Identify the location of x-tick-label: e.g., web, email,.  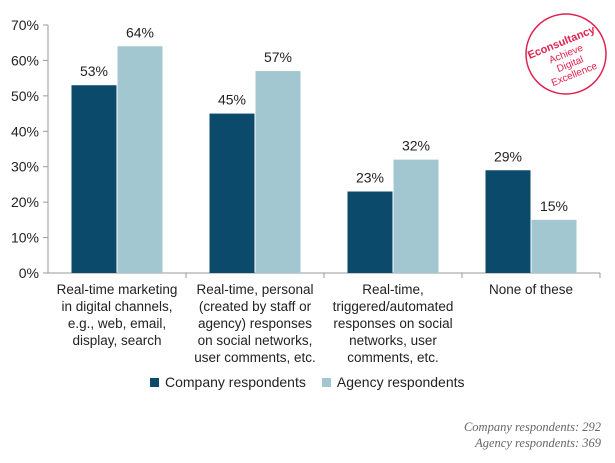
(117, 323).